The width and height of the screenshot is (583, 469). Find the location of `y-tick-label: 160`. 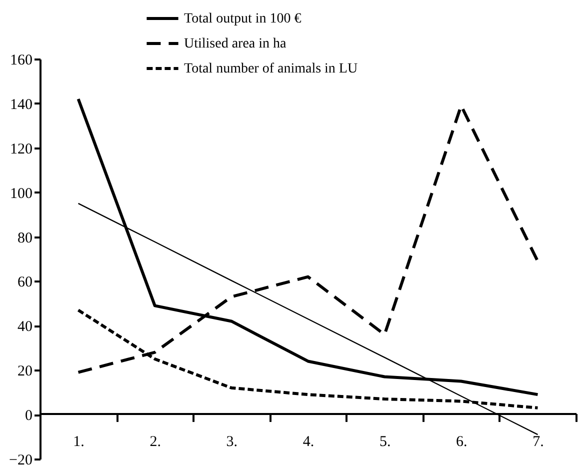

y-tick-label: 160 is located at coordinates (21, 60).